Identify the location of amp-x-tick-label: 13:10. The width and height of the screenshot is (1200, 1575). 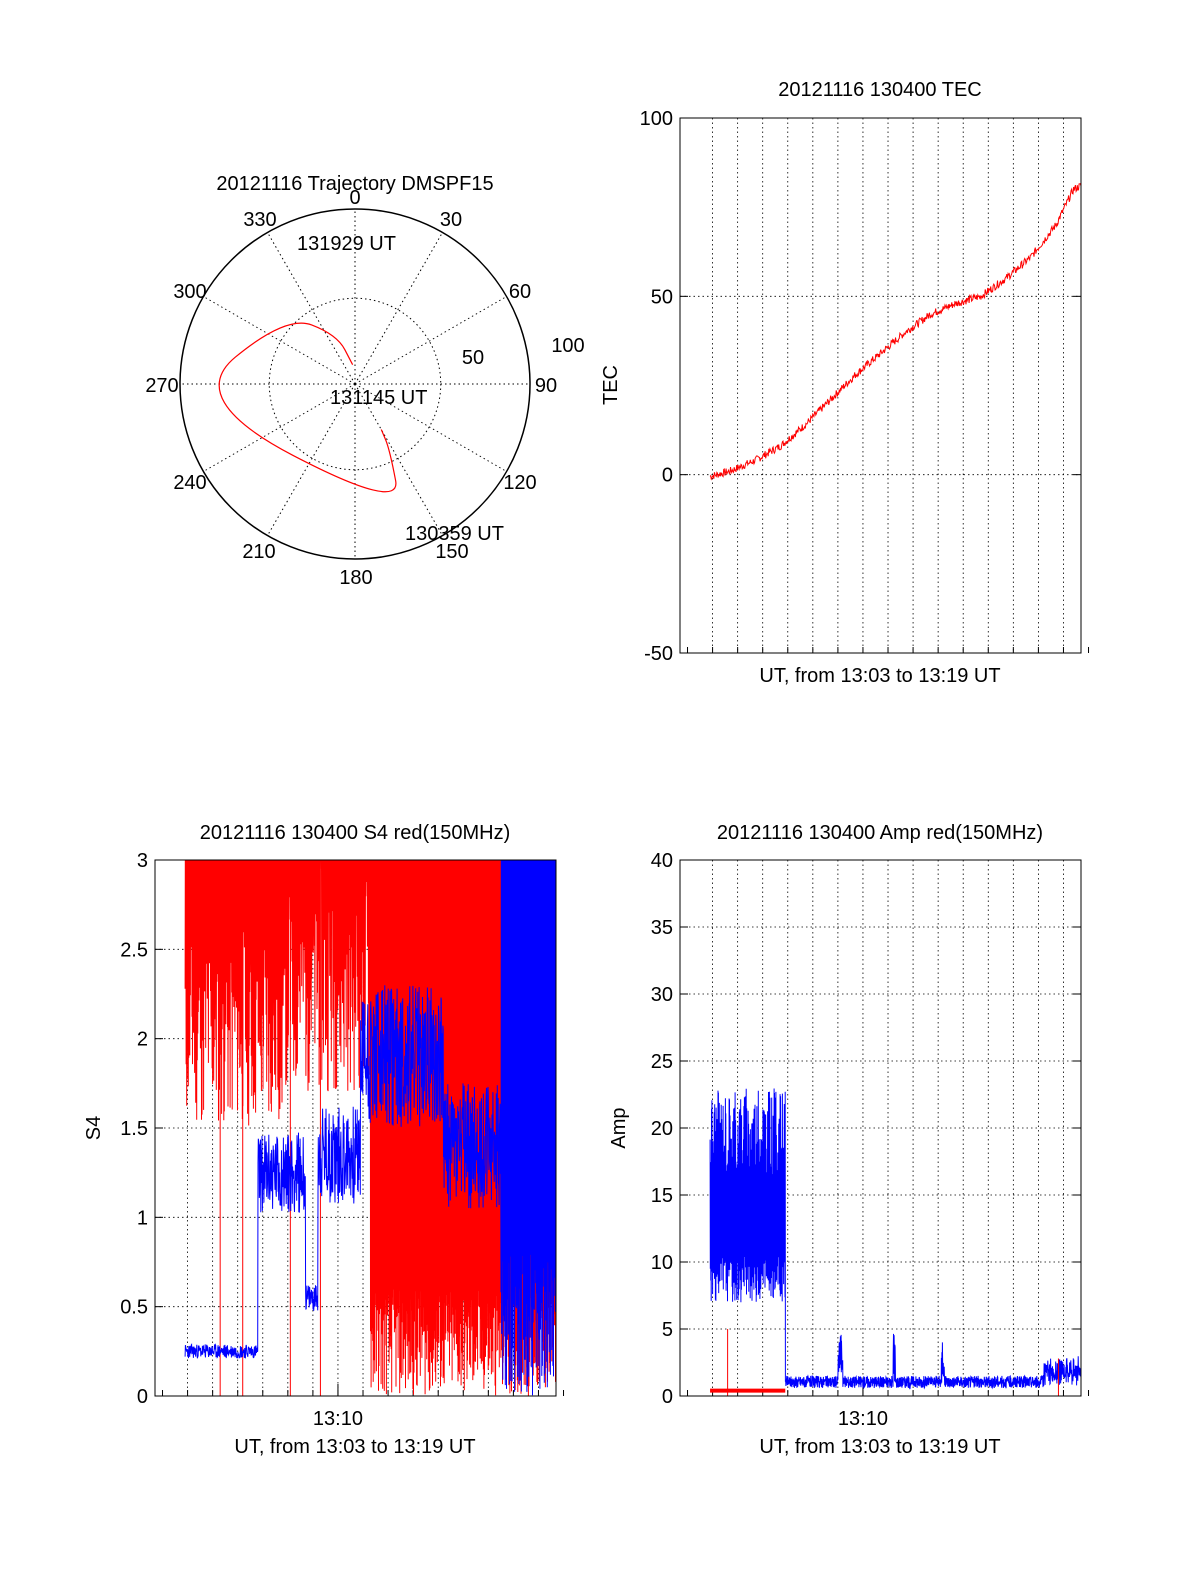
(863, 1419).